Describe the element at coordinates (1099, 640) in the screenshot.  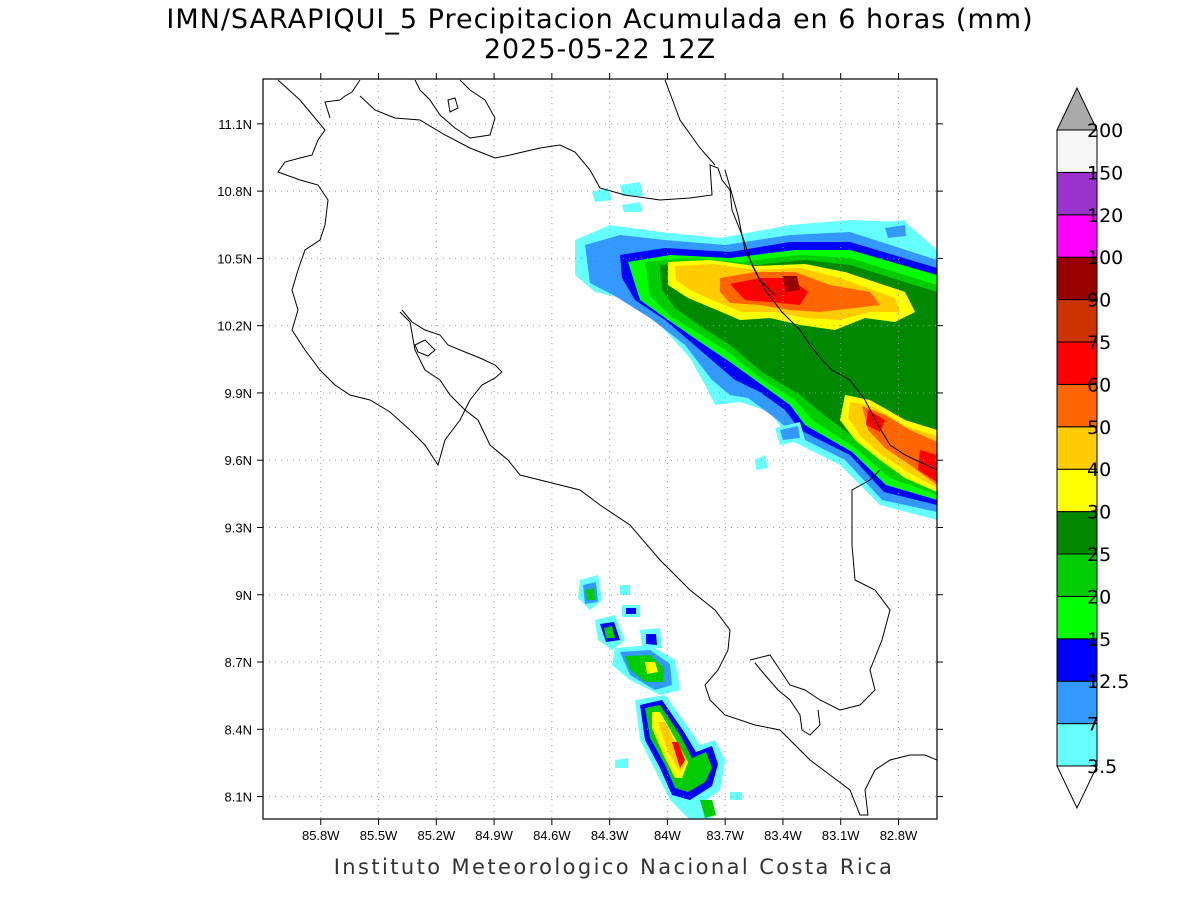
I see `colorbar-label: 15` at that location.